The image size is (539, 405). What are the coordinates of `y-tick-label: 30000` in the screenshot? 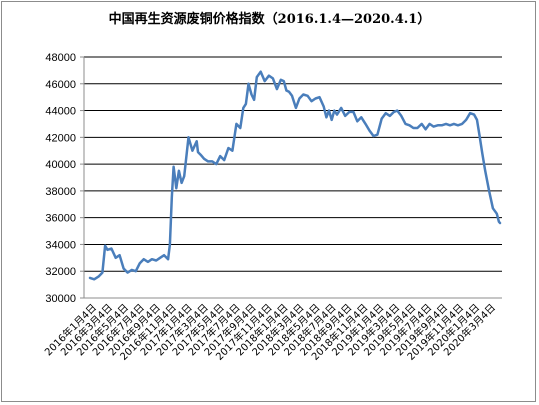 It's located at (60, 299).